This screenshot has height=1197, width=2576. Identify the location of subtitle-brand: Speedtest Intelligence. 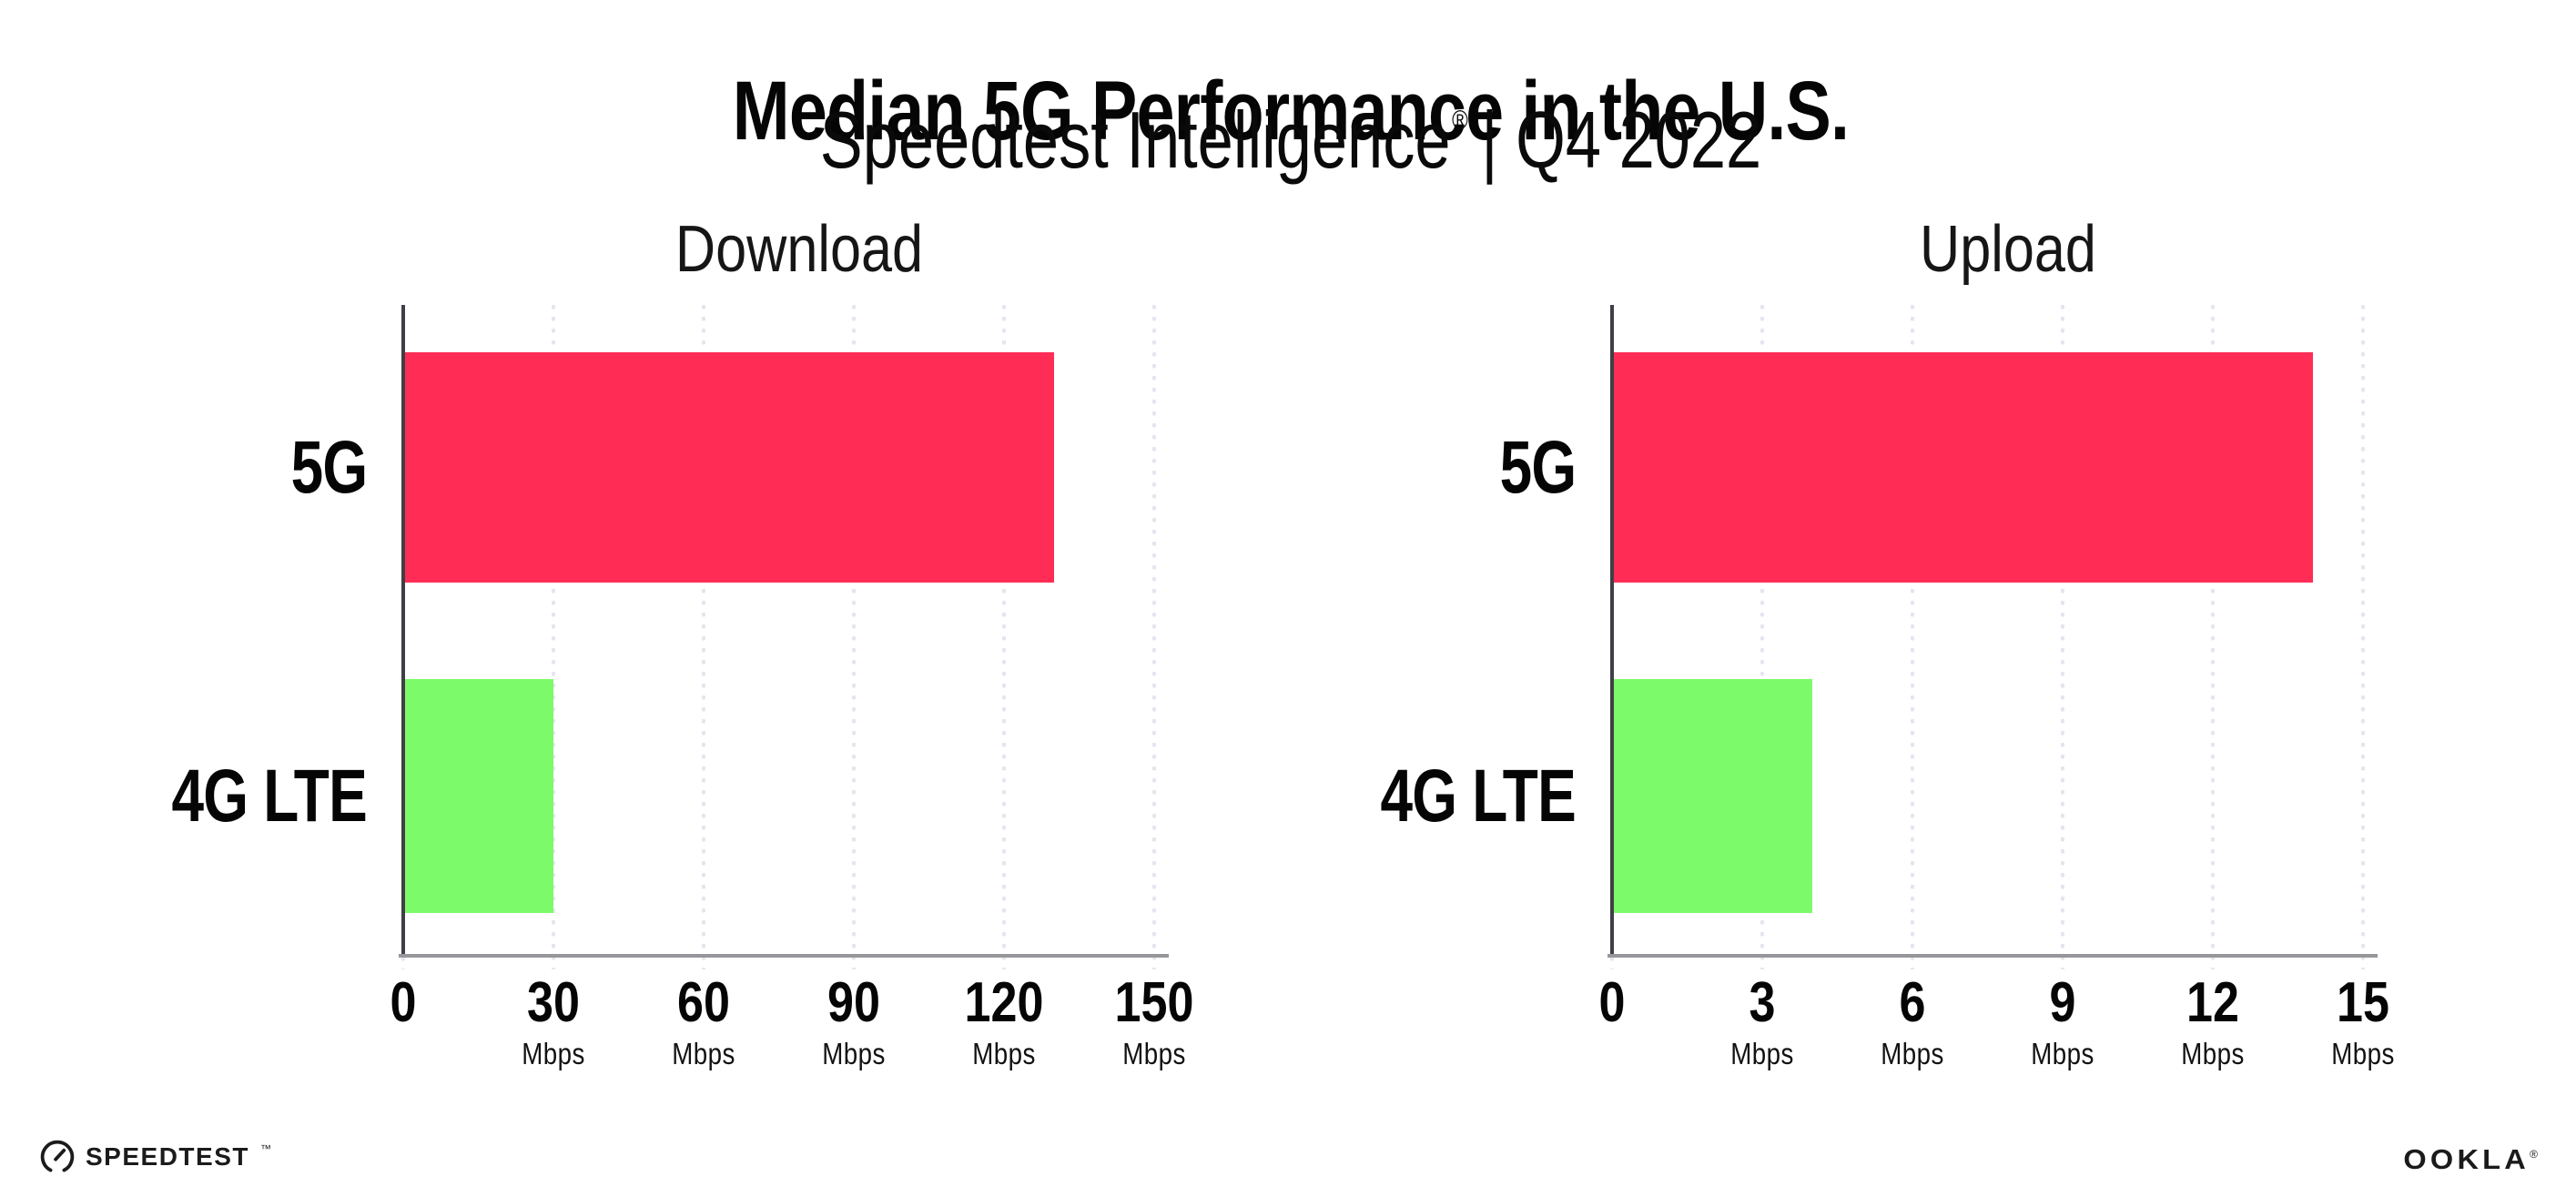
(1135, 140).